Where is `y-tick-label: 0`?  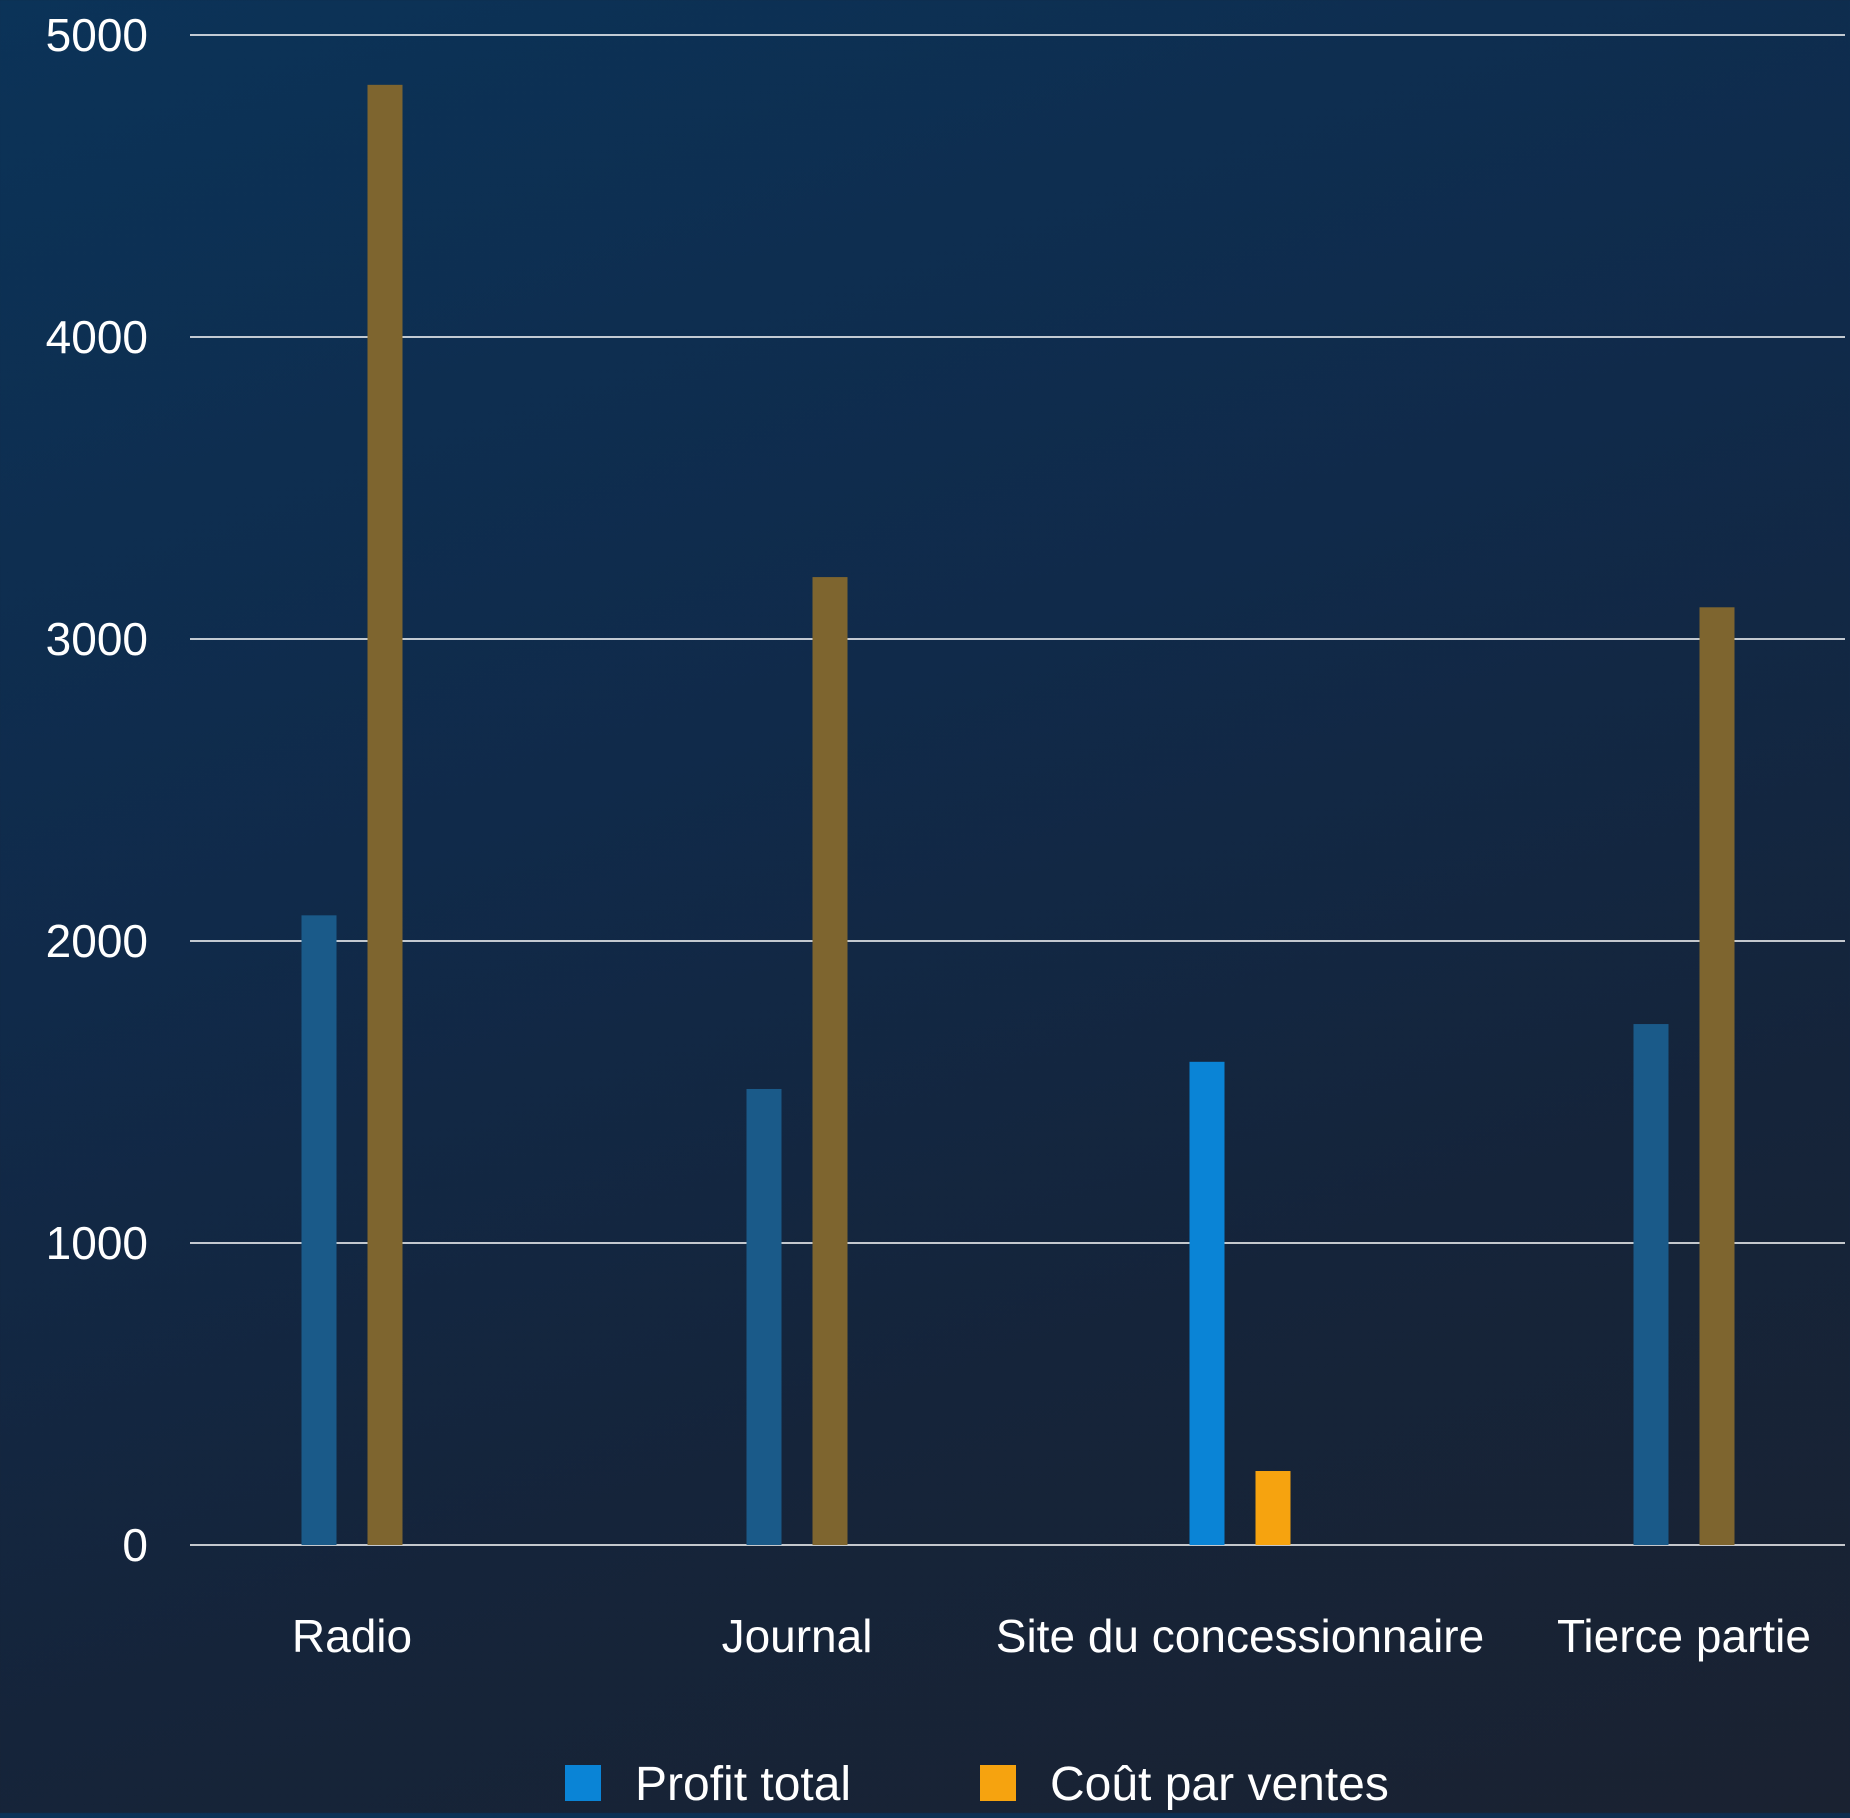
y-tick-label: 0 is located at coordinates (135, 1545).